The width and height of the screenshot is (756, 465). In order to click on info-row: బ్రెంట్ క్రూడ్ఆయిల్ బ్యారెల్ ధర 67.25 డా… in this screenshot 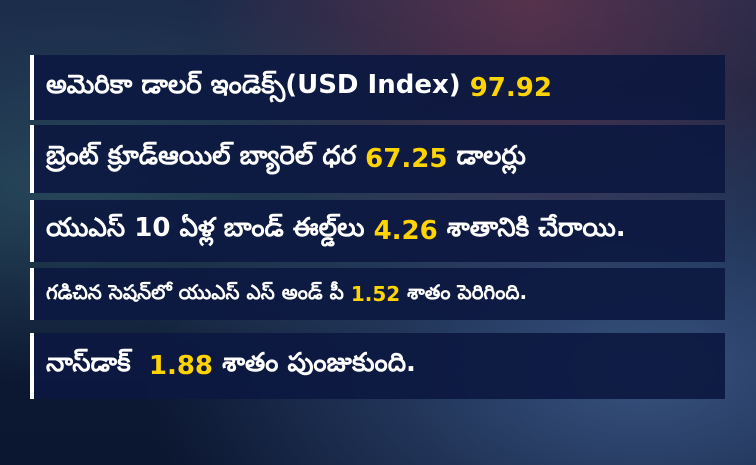, I will do `click(377, 159)`.